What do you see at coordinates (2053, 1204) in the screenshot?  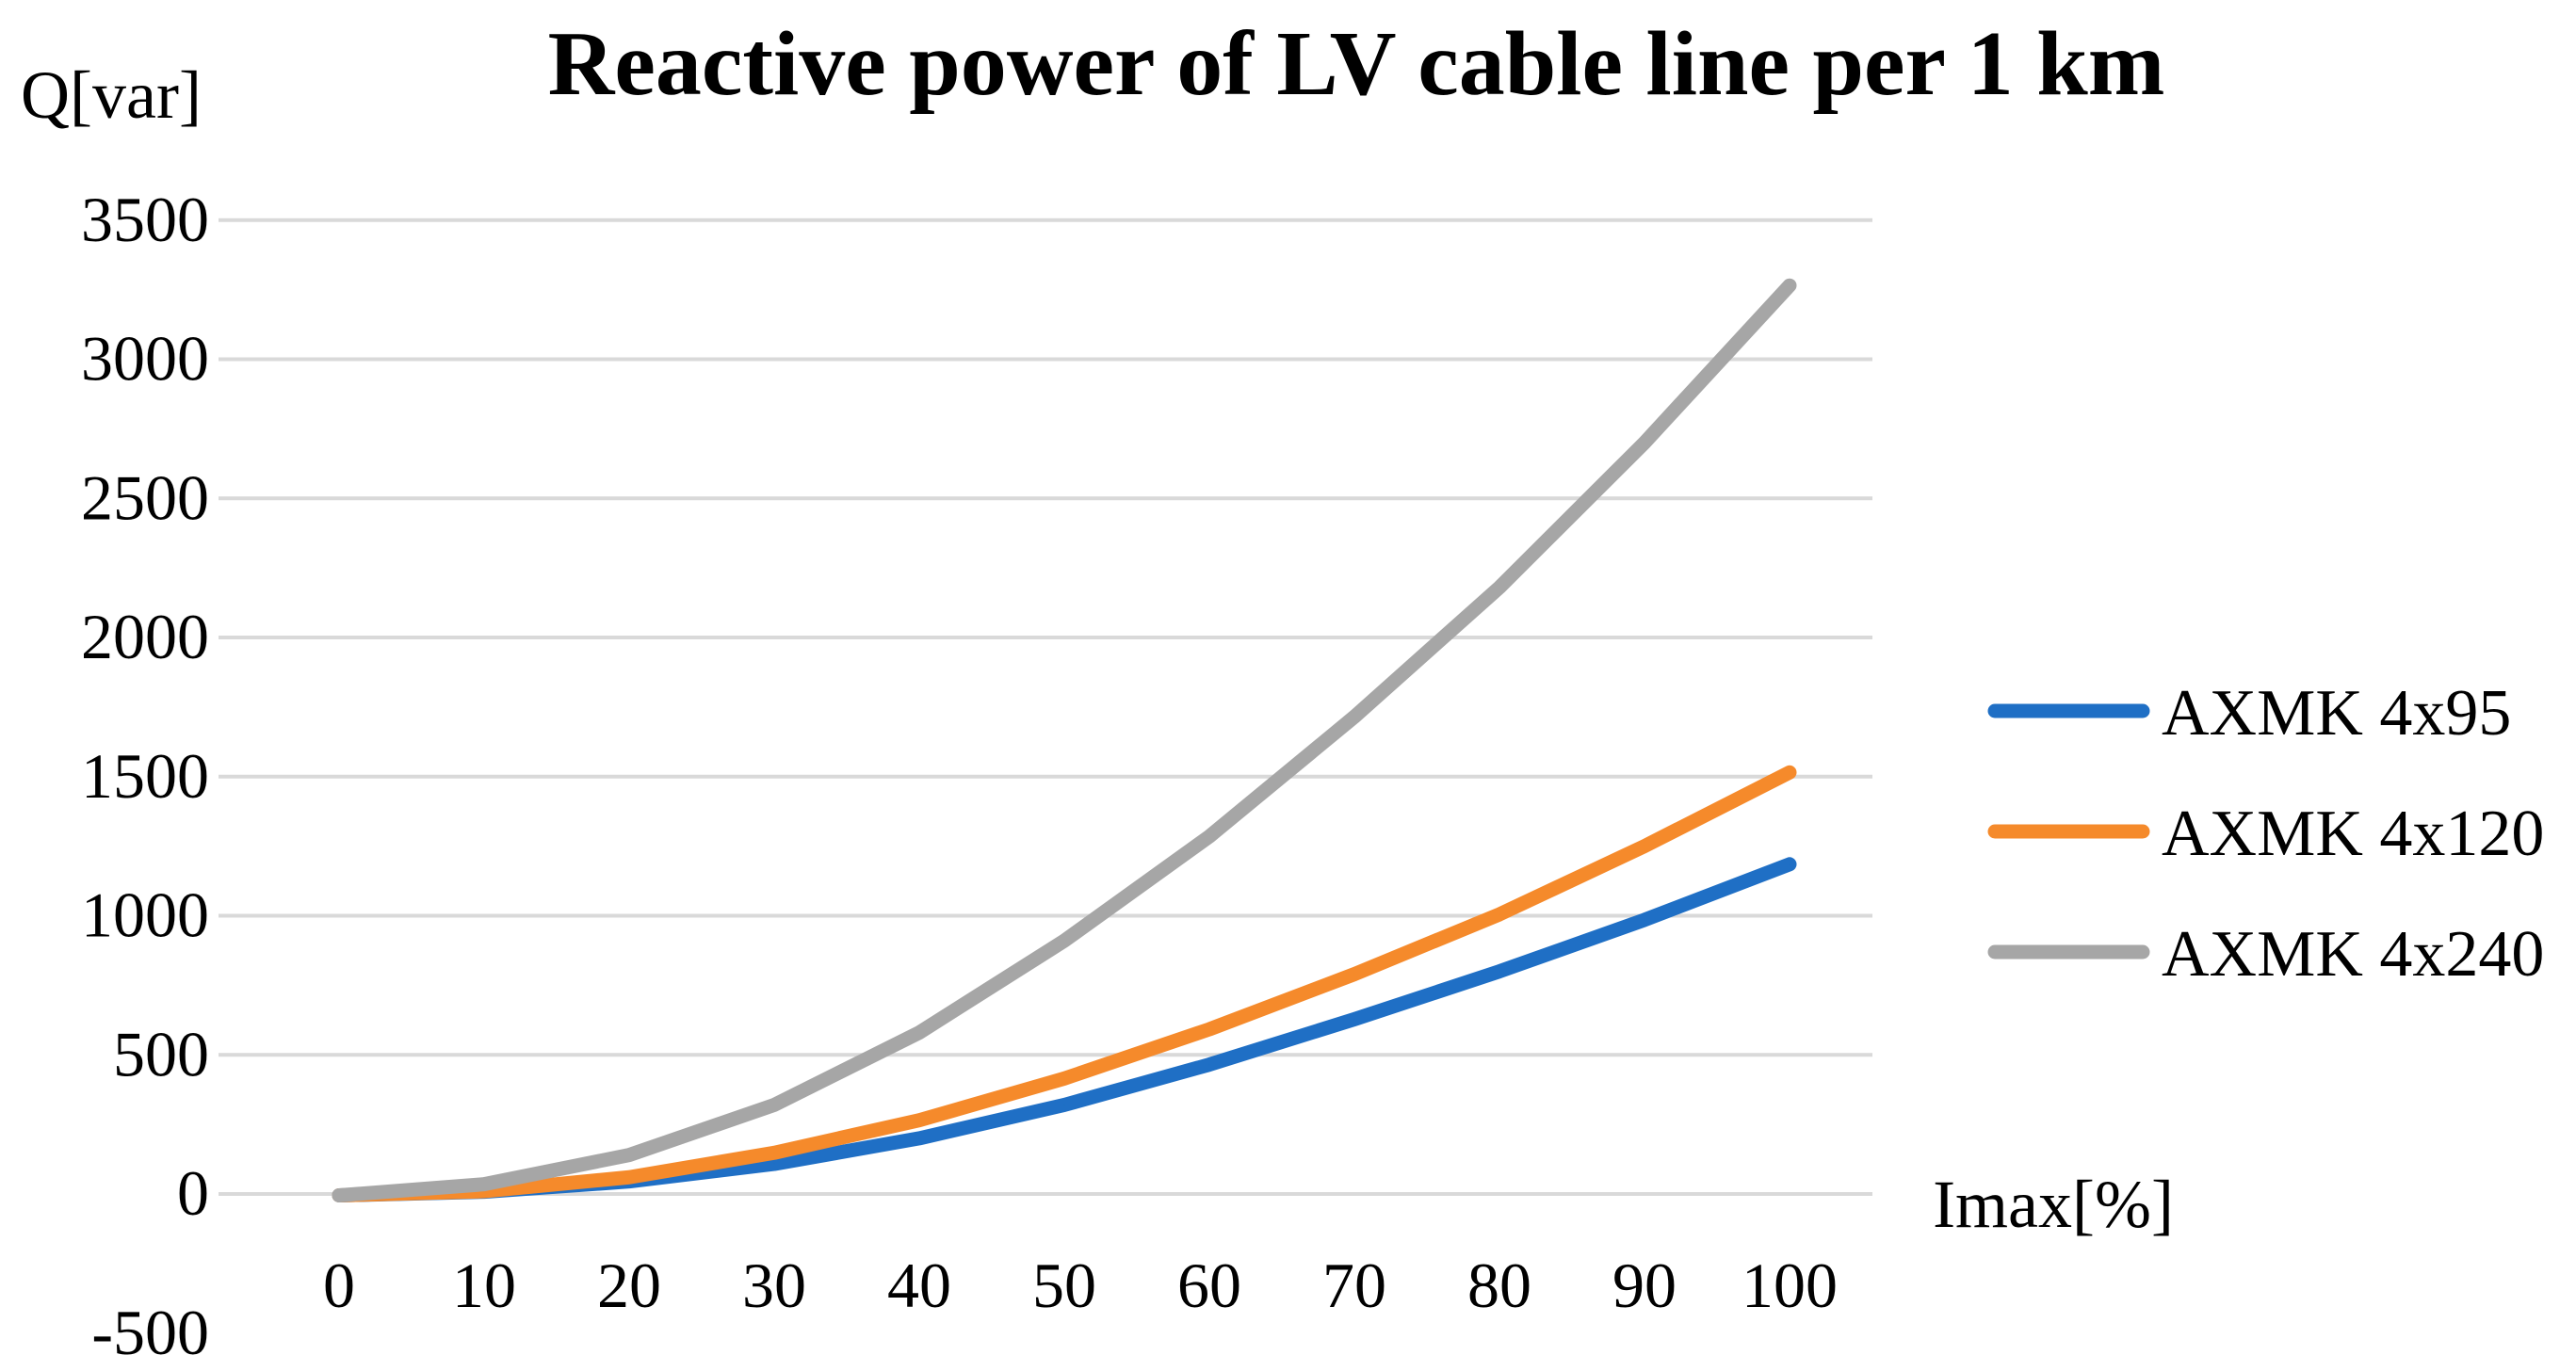 I see `x-axis-label: Imax[%]` at bounding box center [2053, 1204].